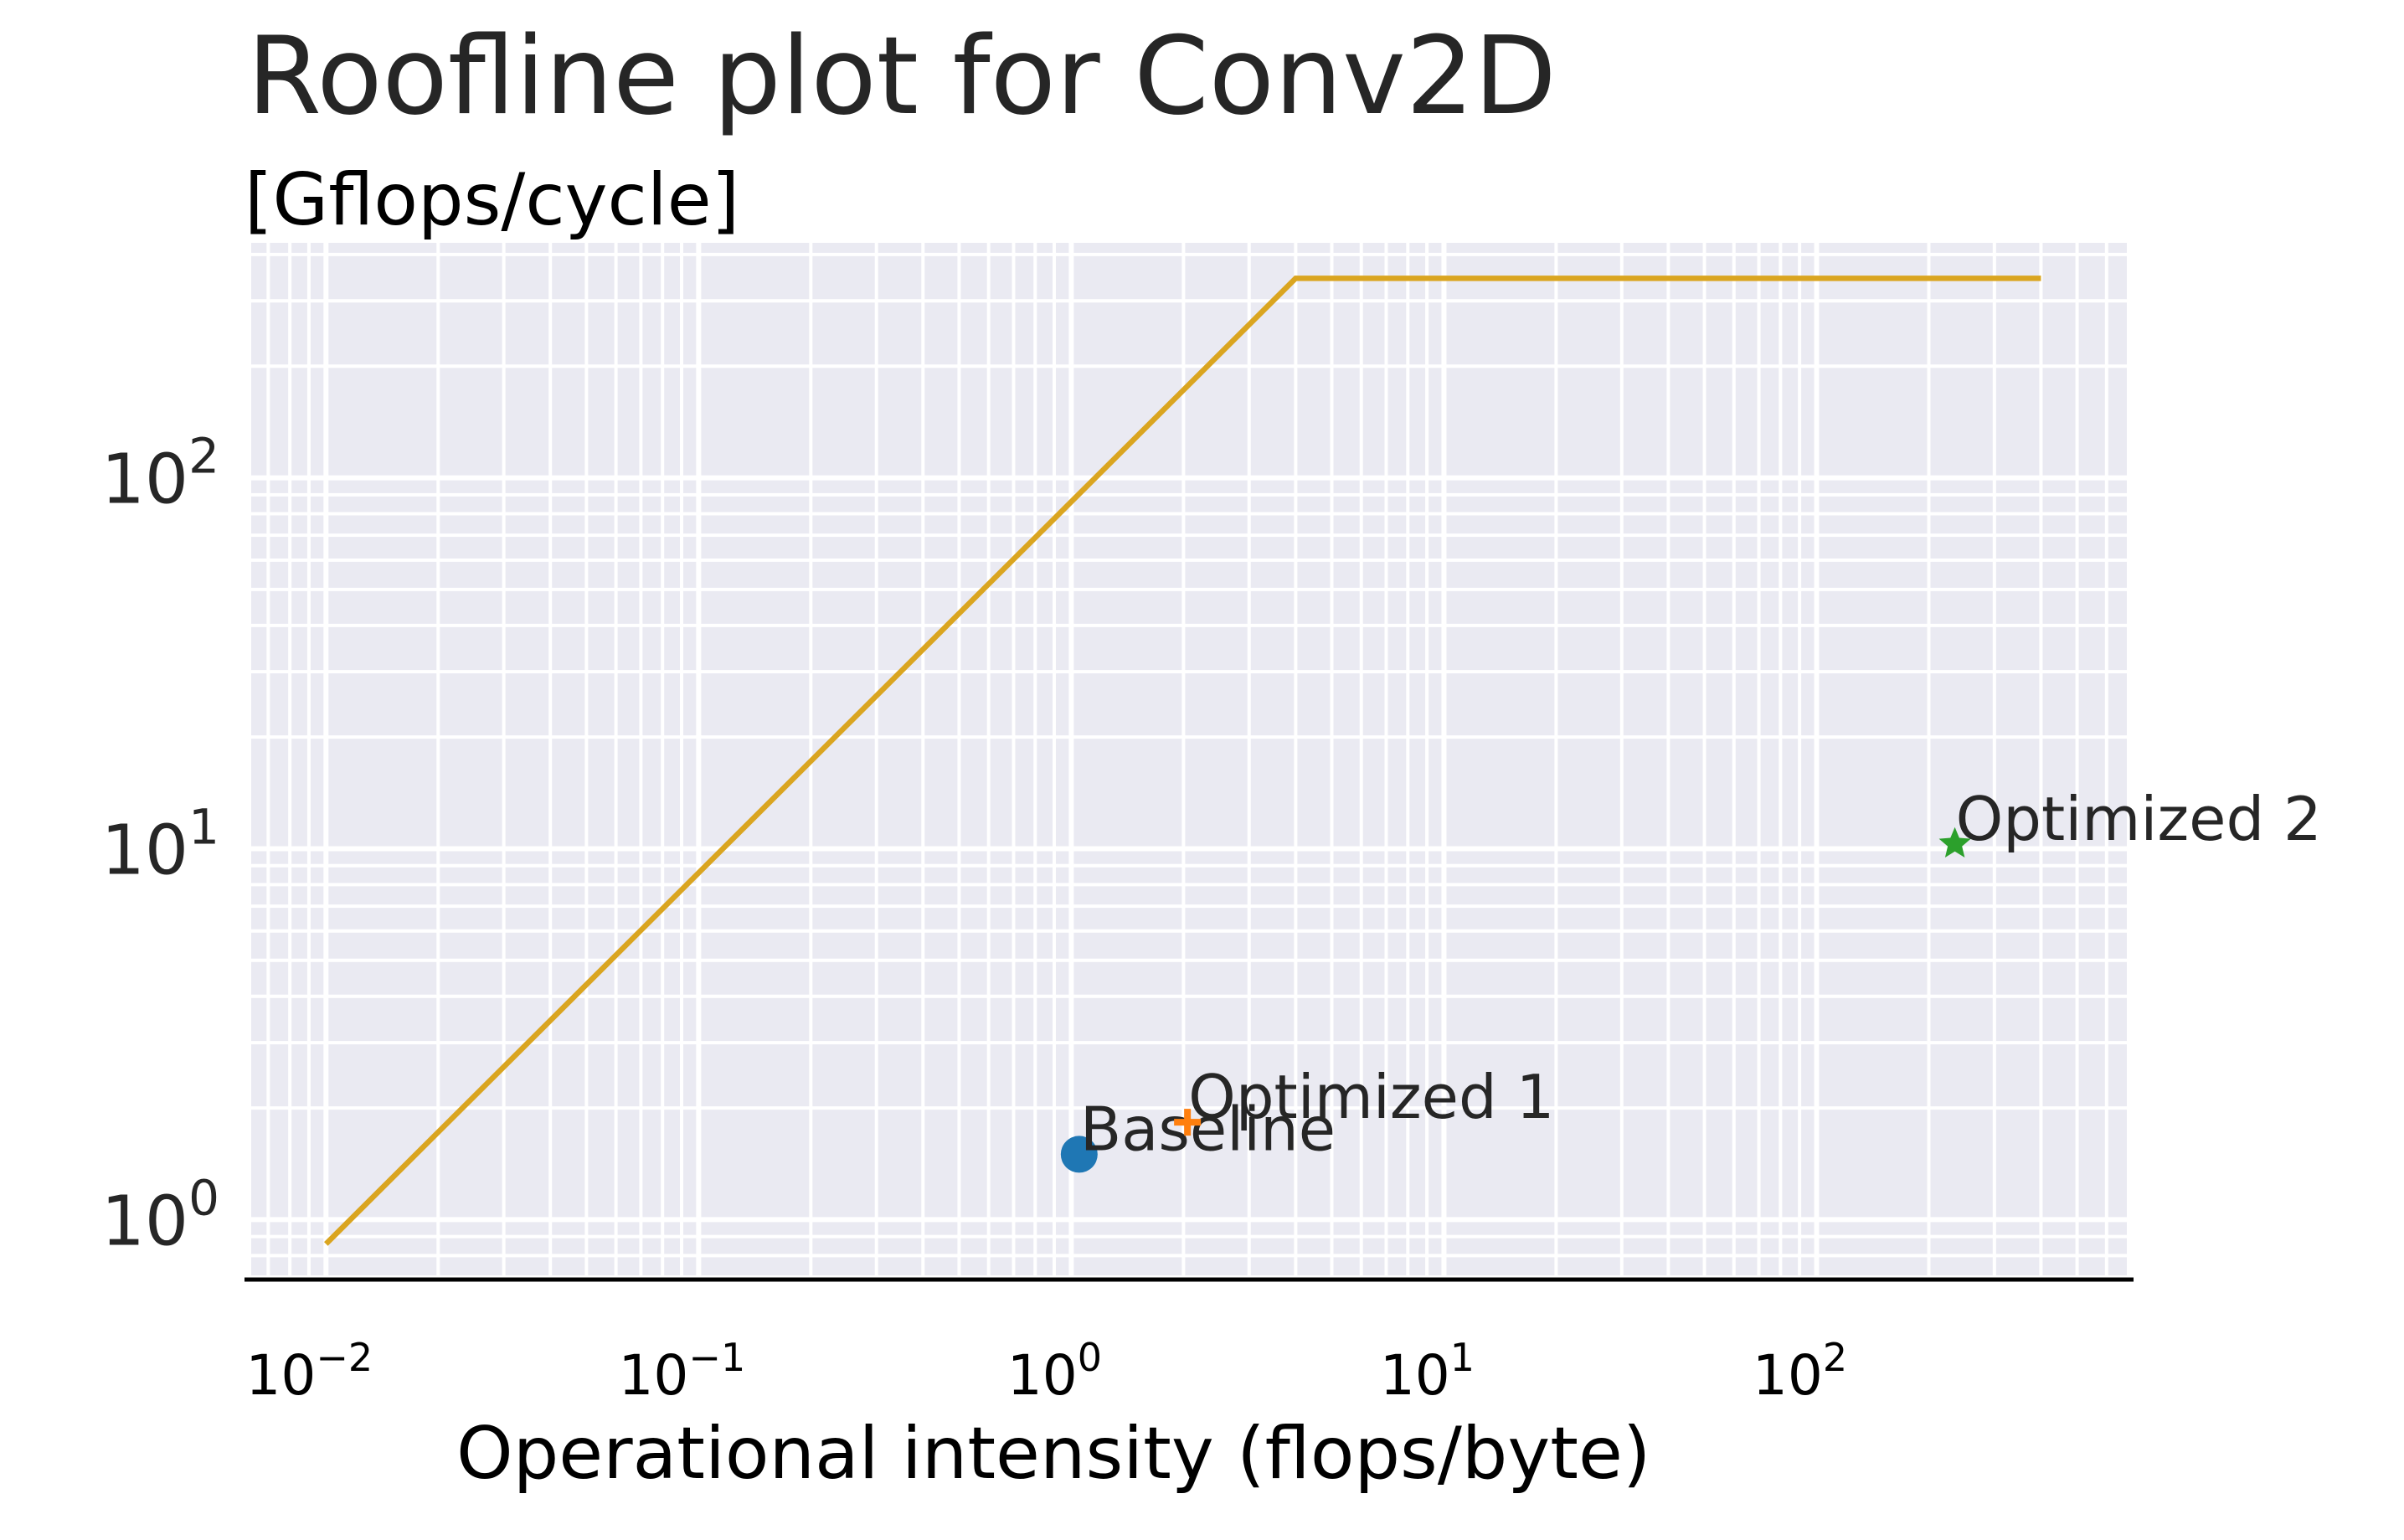  What do you see at coordinates (160, 1215) in the screenshot?
I see `y-tick-label: 10⁰` at bounding box center [160, 1215].